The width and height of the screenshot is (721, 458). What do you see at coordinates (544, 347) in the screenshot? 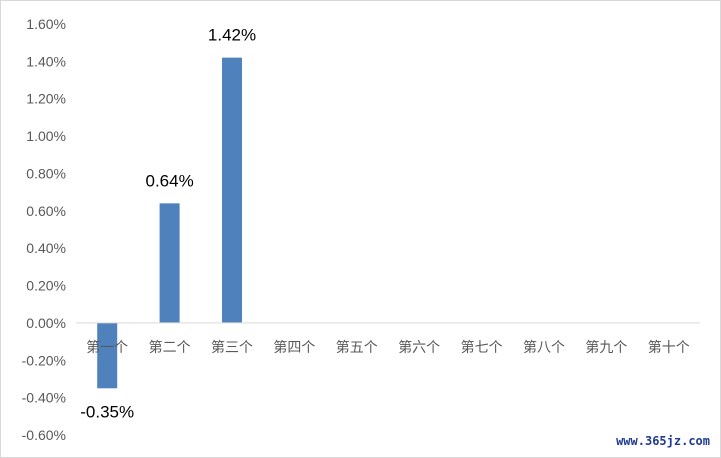
I see `x-tick-label: 第八个` at bounding box center [544, 347].